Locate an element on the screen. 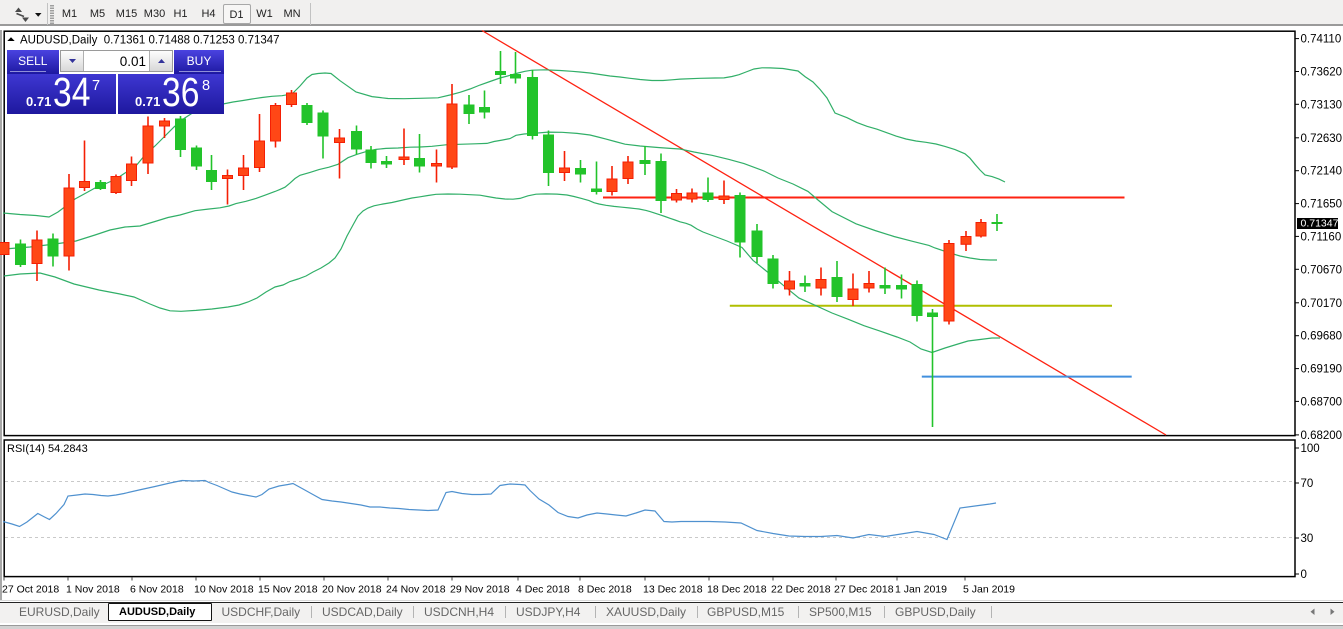 The height and width of the screenshot is (629, 1343). svg-text: 27 Dec 2018 is located at coordinates (864, 590).